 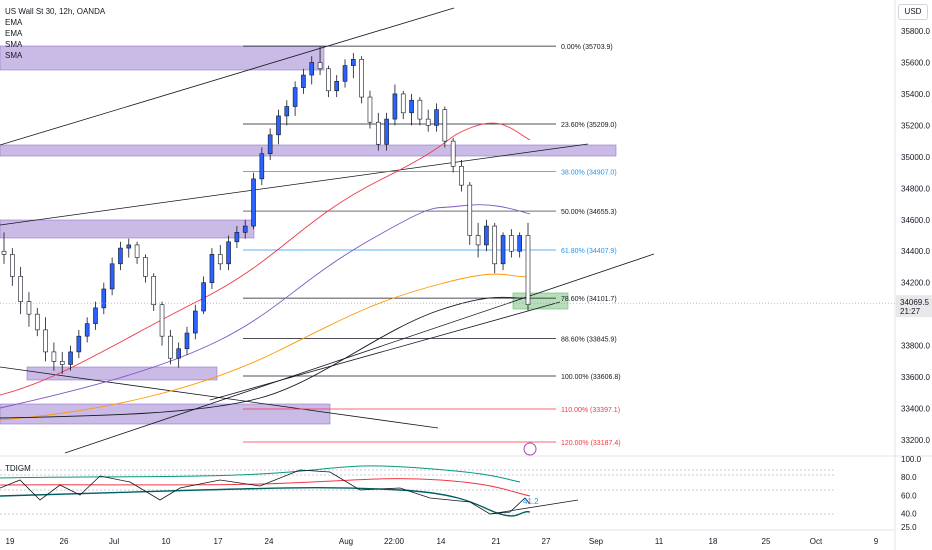 I want to click on currency-button: USD, so click(x=913, y=12).